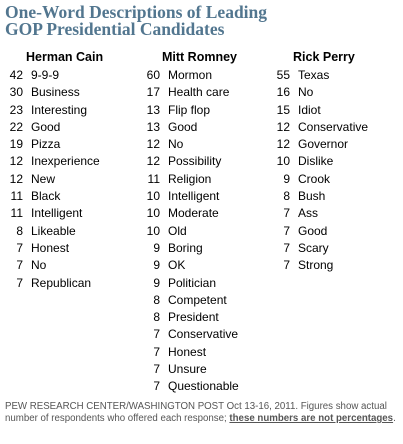 The image size is (403, 444). I want to click on count-label: 60, so click(153, 75).